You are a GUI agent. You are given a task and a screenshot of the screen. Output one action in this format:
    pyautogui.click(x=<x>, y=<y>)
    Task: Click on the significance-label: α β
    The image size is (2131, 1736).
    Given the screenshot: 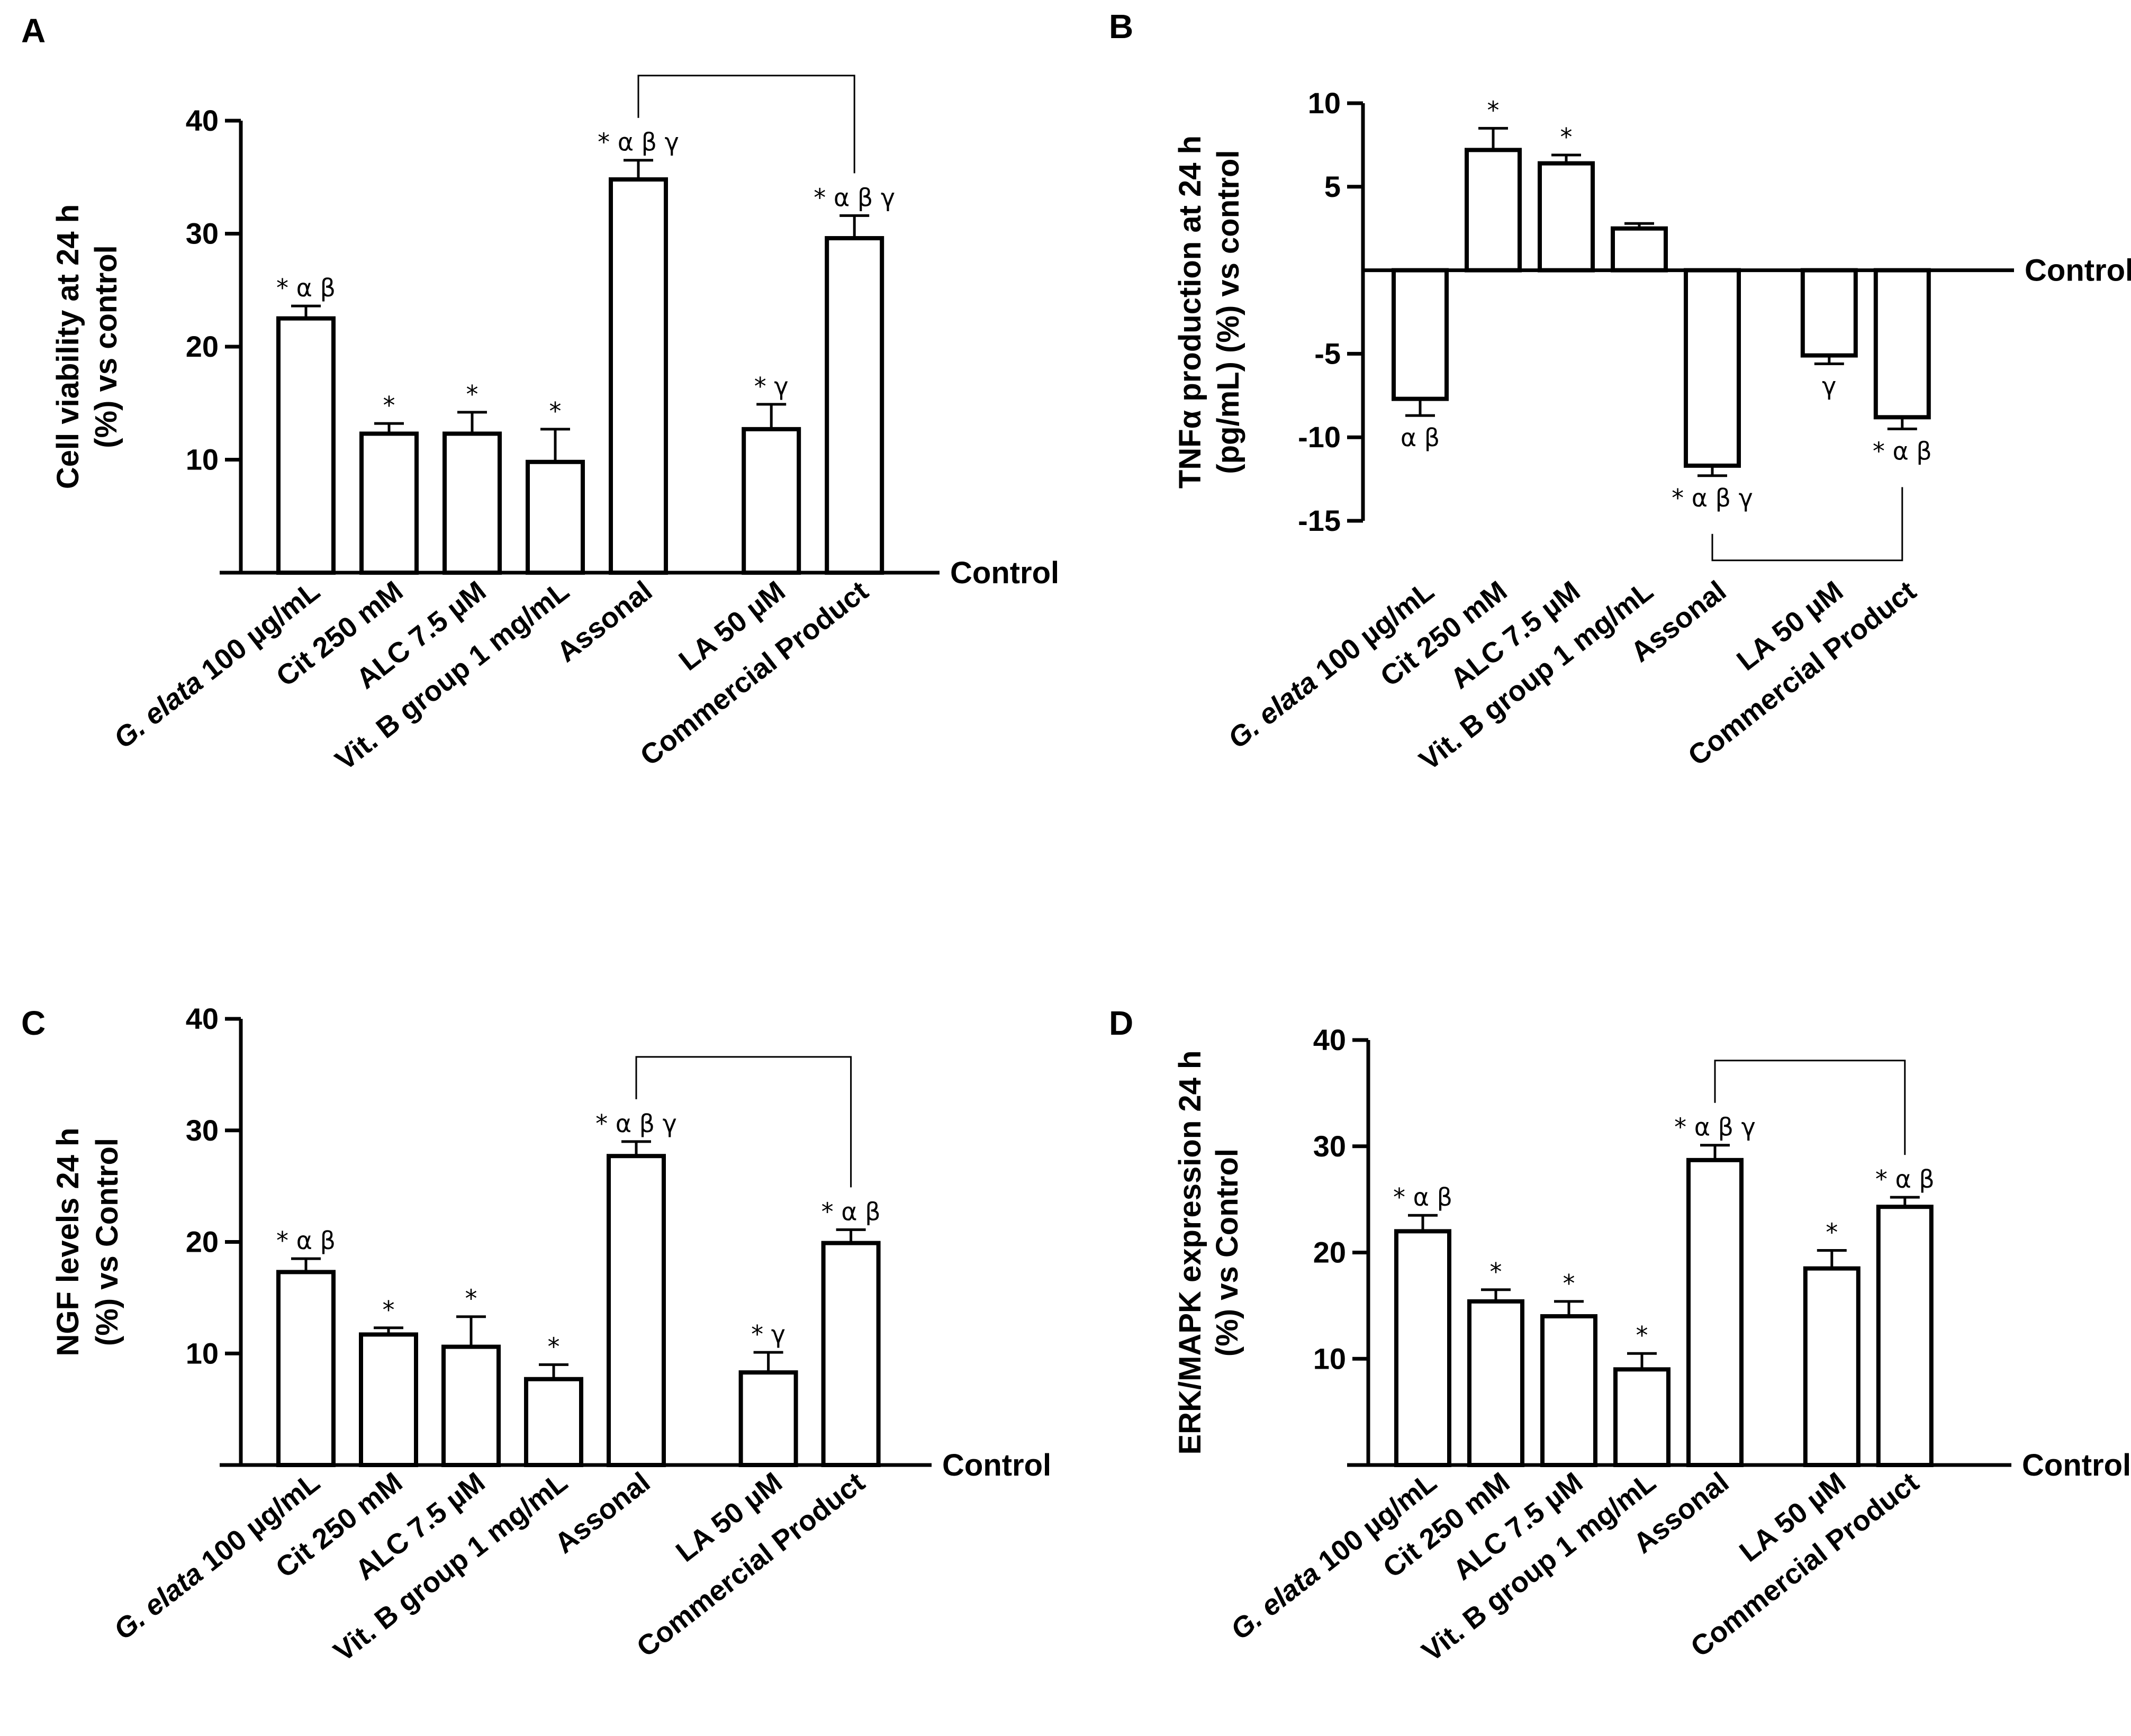 What is the action you would take?
    pyautogui.click(x=1420, y=437)
    